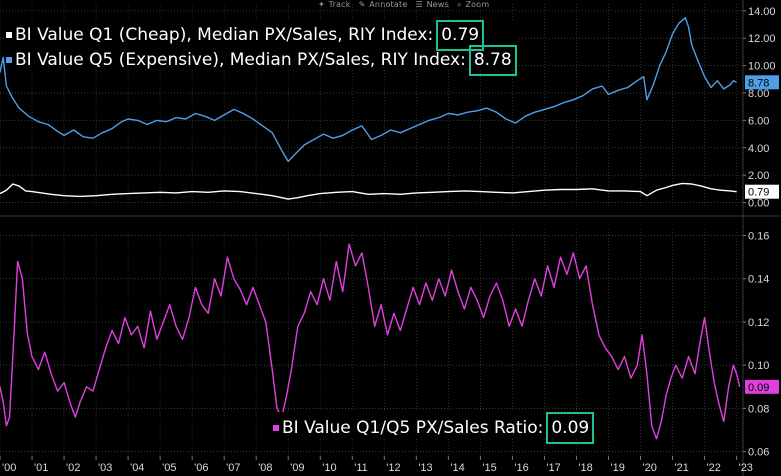 This screenshot has width=781, height=476. Describe the element at coordinates (758, 453) in the screenshot. I see `y-tick-label-bottom: 0.06` at that location.